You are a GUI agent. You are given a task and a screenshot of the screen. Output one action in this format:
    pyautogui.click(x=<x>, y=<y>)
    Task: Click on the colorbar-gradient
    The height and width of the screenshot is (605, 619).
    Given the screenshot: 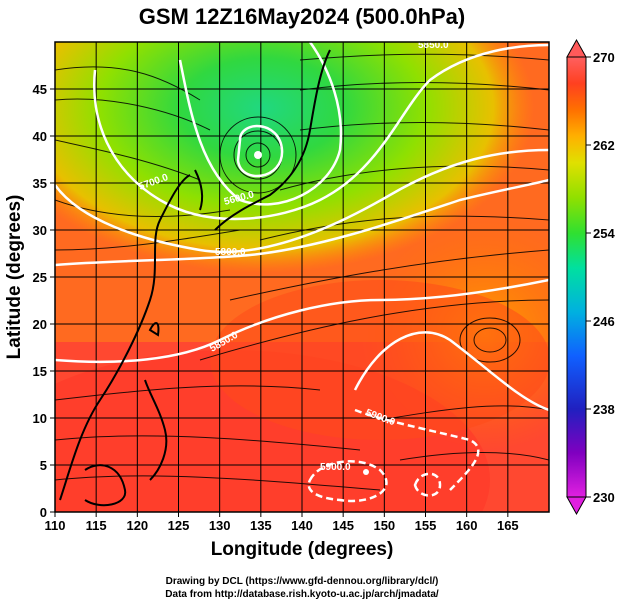 What is the action you would take?
    pyautogui.click(x=576, y=277)
    